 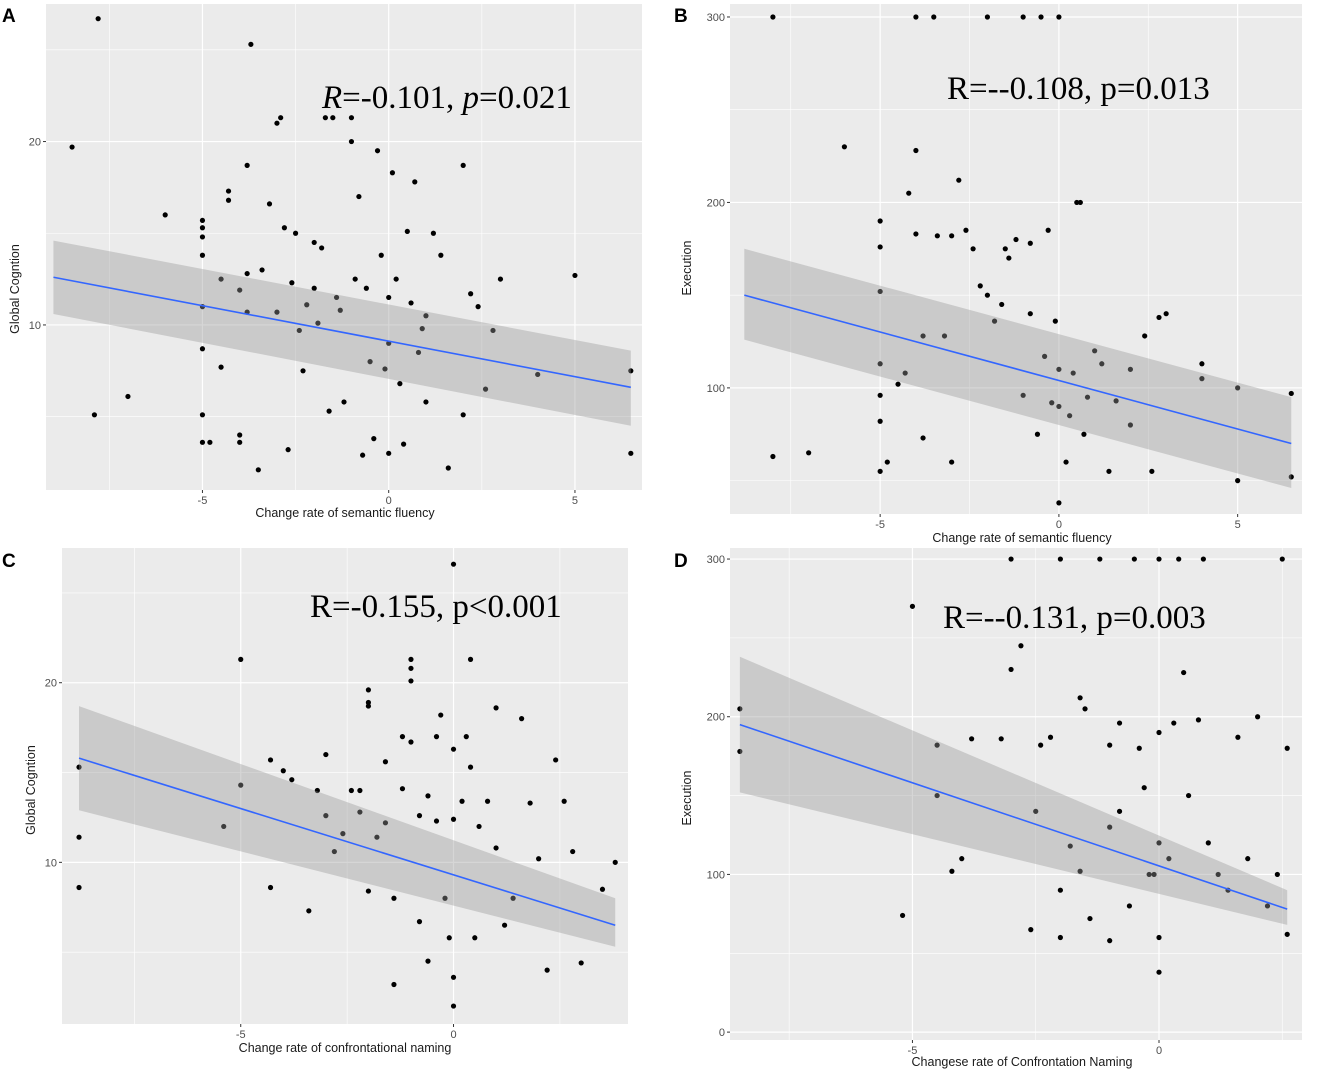 What do you see at coordinates (1078, 89) in the screenshot?
I see `annotation-b: R=--0.108, p=0.013` at bounding box center [1078, 89].